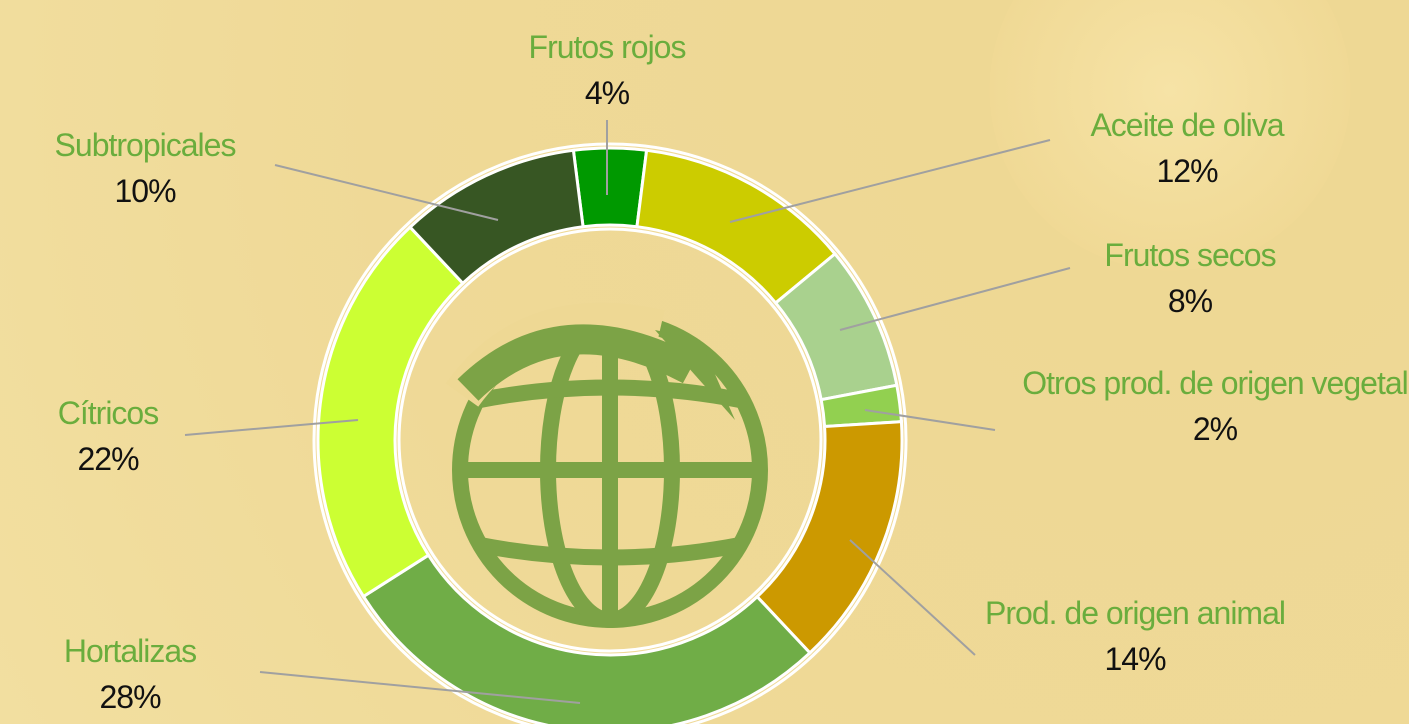 The height and width of the screenshot is (724, 1409). Describe the element at coordinates (1135, 636) in the screenshot. I see `data-label: Prod. de origen animal 14%` at that location.